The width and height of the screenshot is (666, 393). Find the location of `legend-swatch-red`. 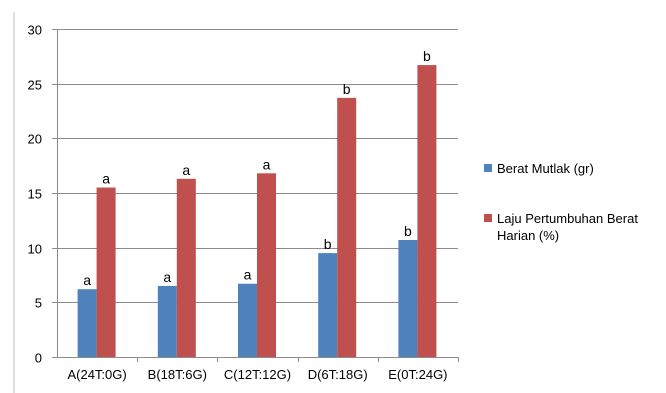

legend-swatch-red is located at coordinates (488, 218).